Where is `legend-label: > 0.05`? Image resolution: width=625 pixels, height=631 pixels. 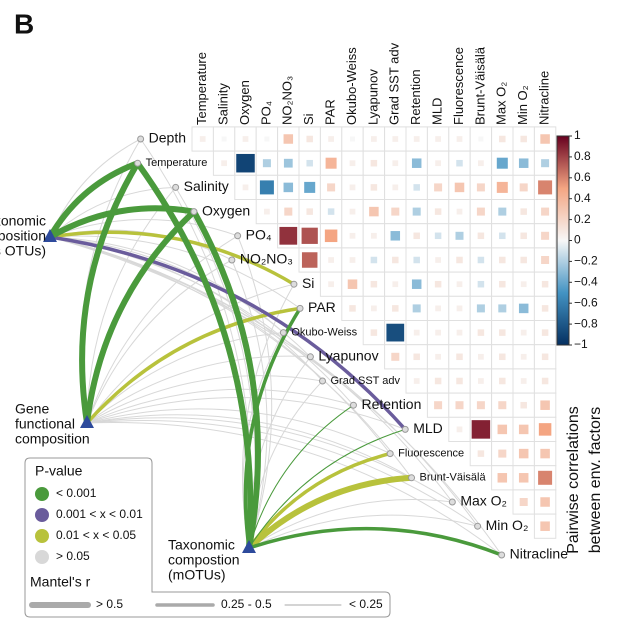
legend-label: > 0.05 is located at coordinates (73, 556).